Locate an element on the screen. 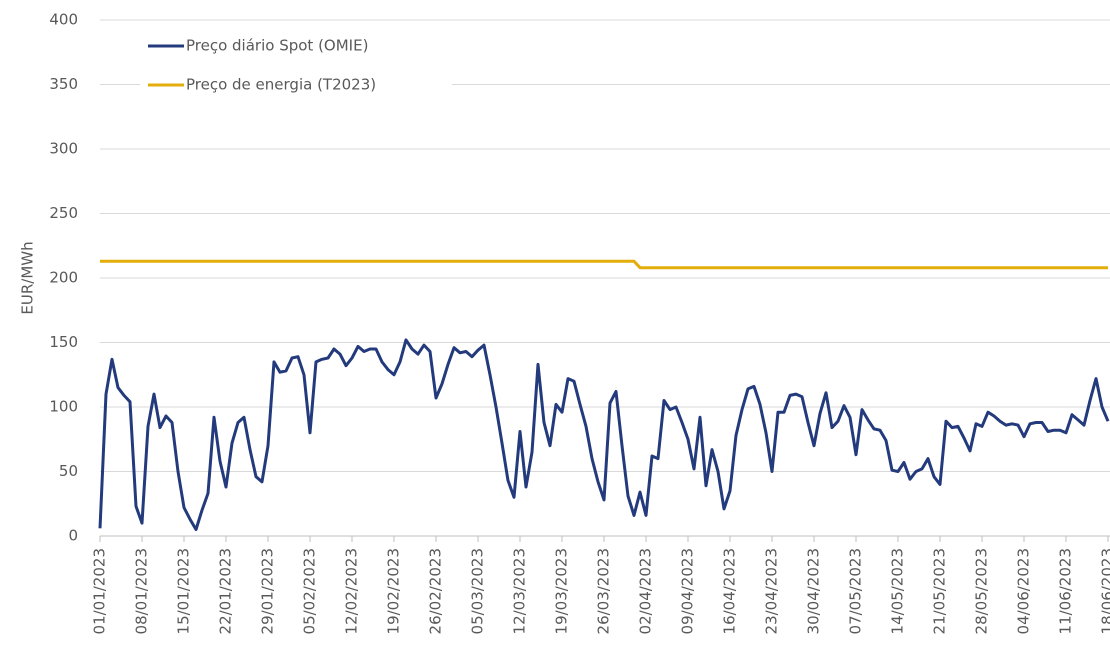 Image resolution: width=1110 pixels, height=656 pixels. y-tick-label: 50 is located at coordinates (68, 471).